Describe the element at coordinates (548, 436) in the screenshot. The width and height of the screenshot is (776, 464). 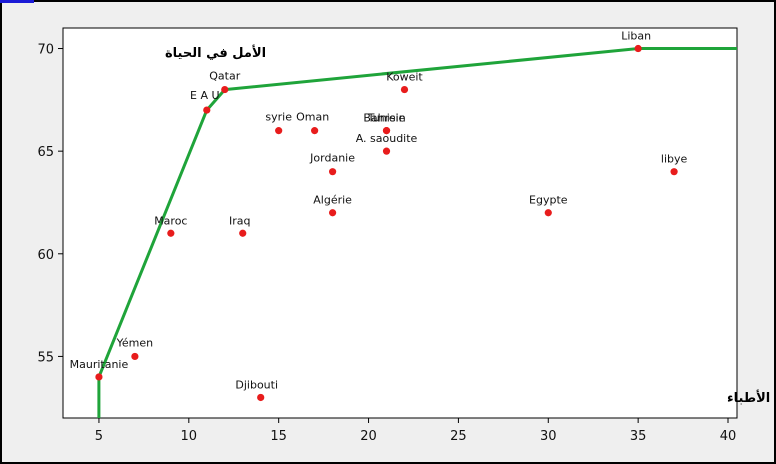
I see `x-tick-label: 30` at that location.